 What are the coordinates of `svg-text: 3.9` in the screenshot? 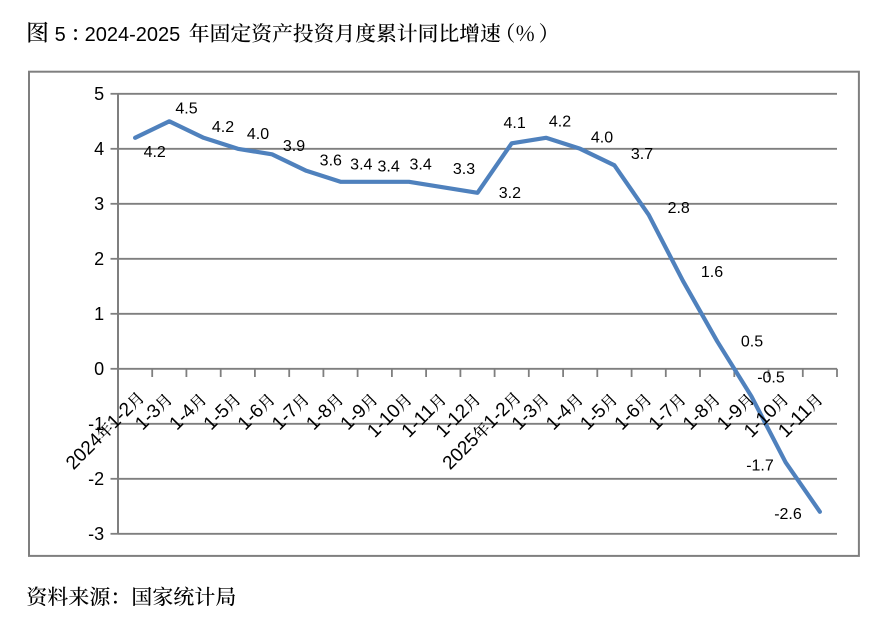 It's located at (294, 146).